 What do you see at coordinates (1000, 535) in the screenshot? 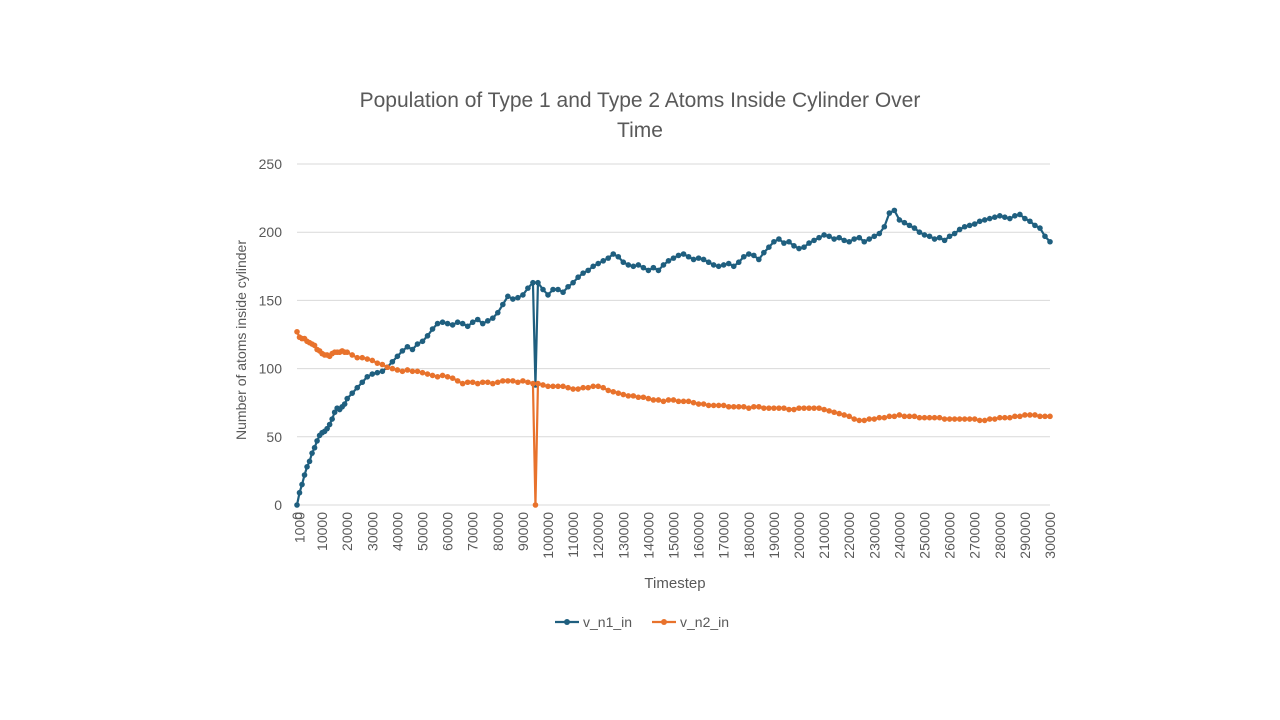
I see `x-tick-label: 280000` at bounding box center [1000, 535].